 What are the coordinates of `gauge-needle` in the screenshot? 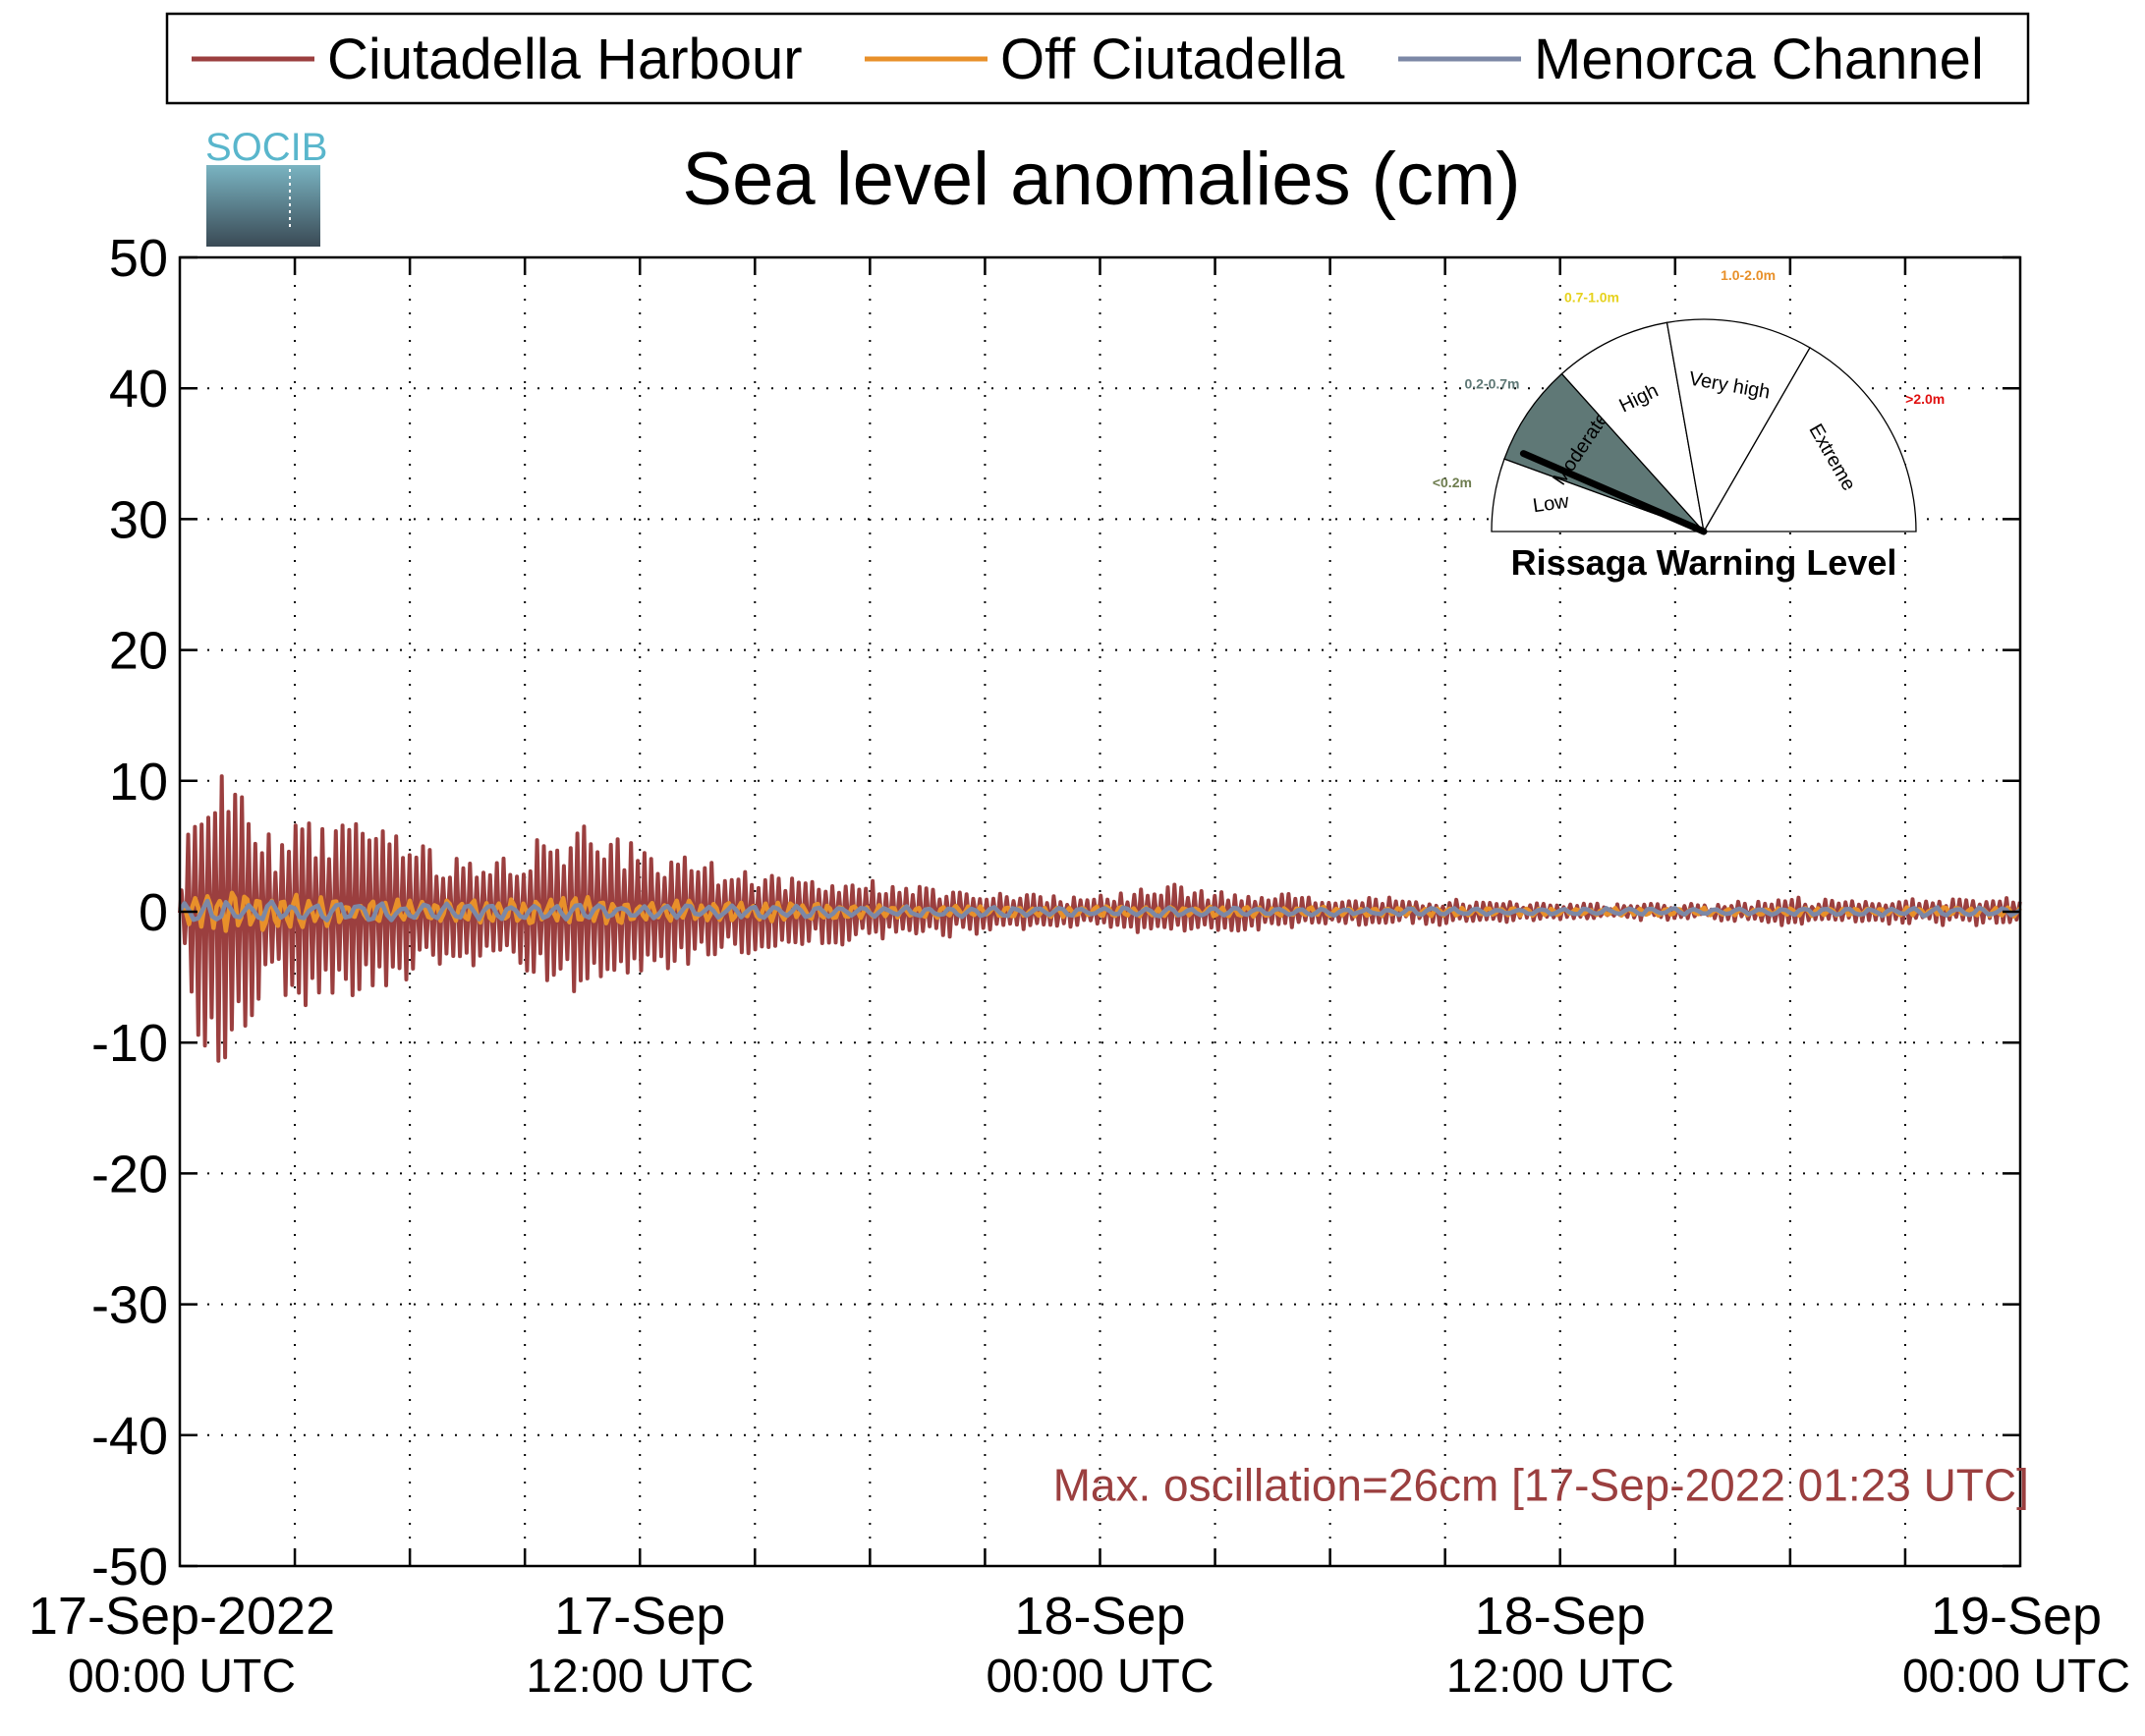 It's located at (1613, 492).